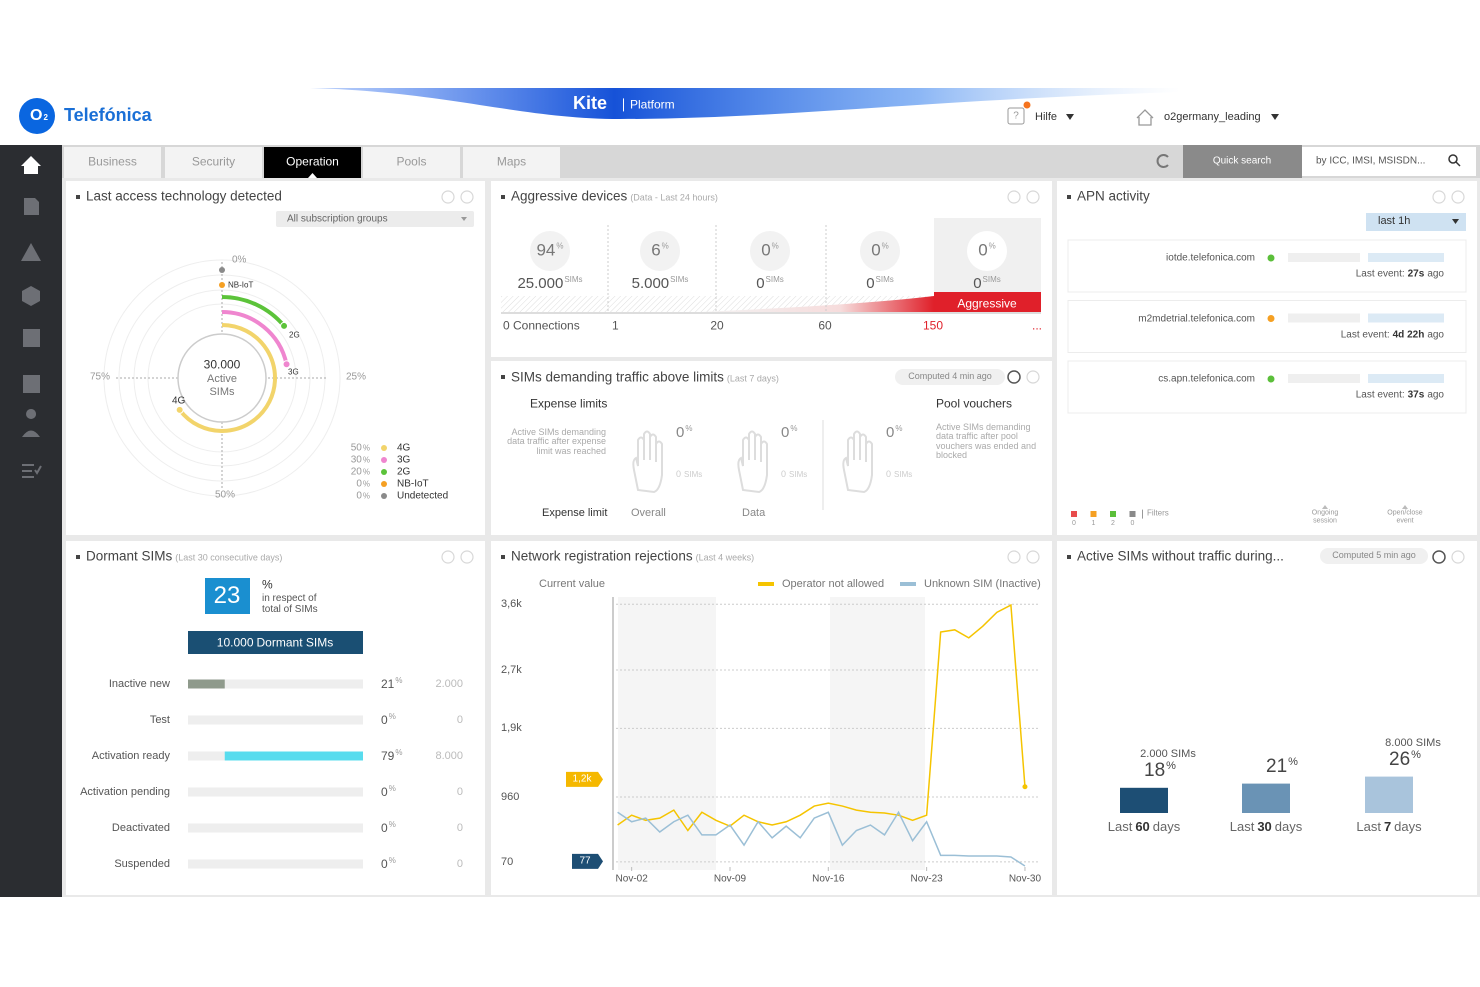 Image resolution: width=1480 pixels, height=987 pixels. What do you see at coordinates (384, 827) in the screenshot?
I see `row-pct-part: 0` at bounding box center [384, 827].